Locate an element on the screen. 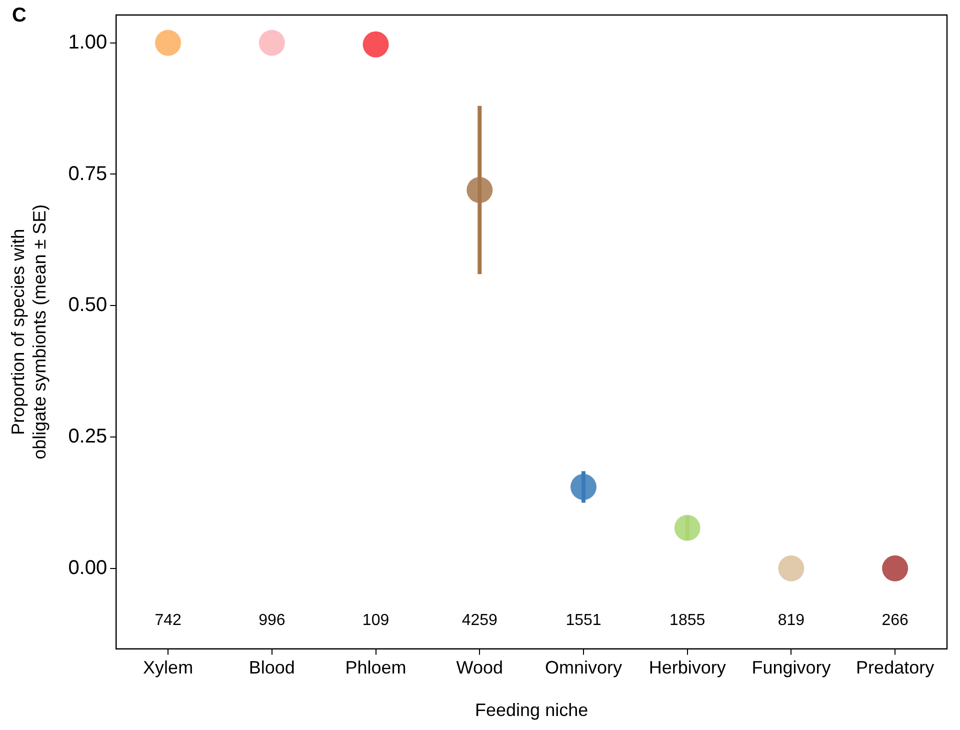 This screenshot has height=730, width=960. annotation: 266 is located at coordinates (895, 621).